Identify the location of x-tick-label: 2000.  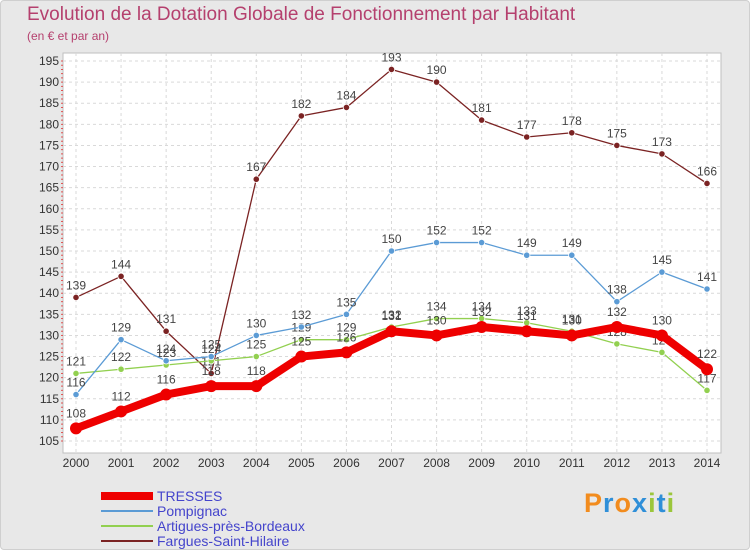
(76, 463).